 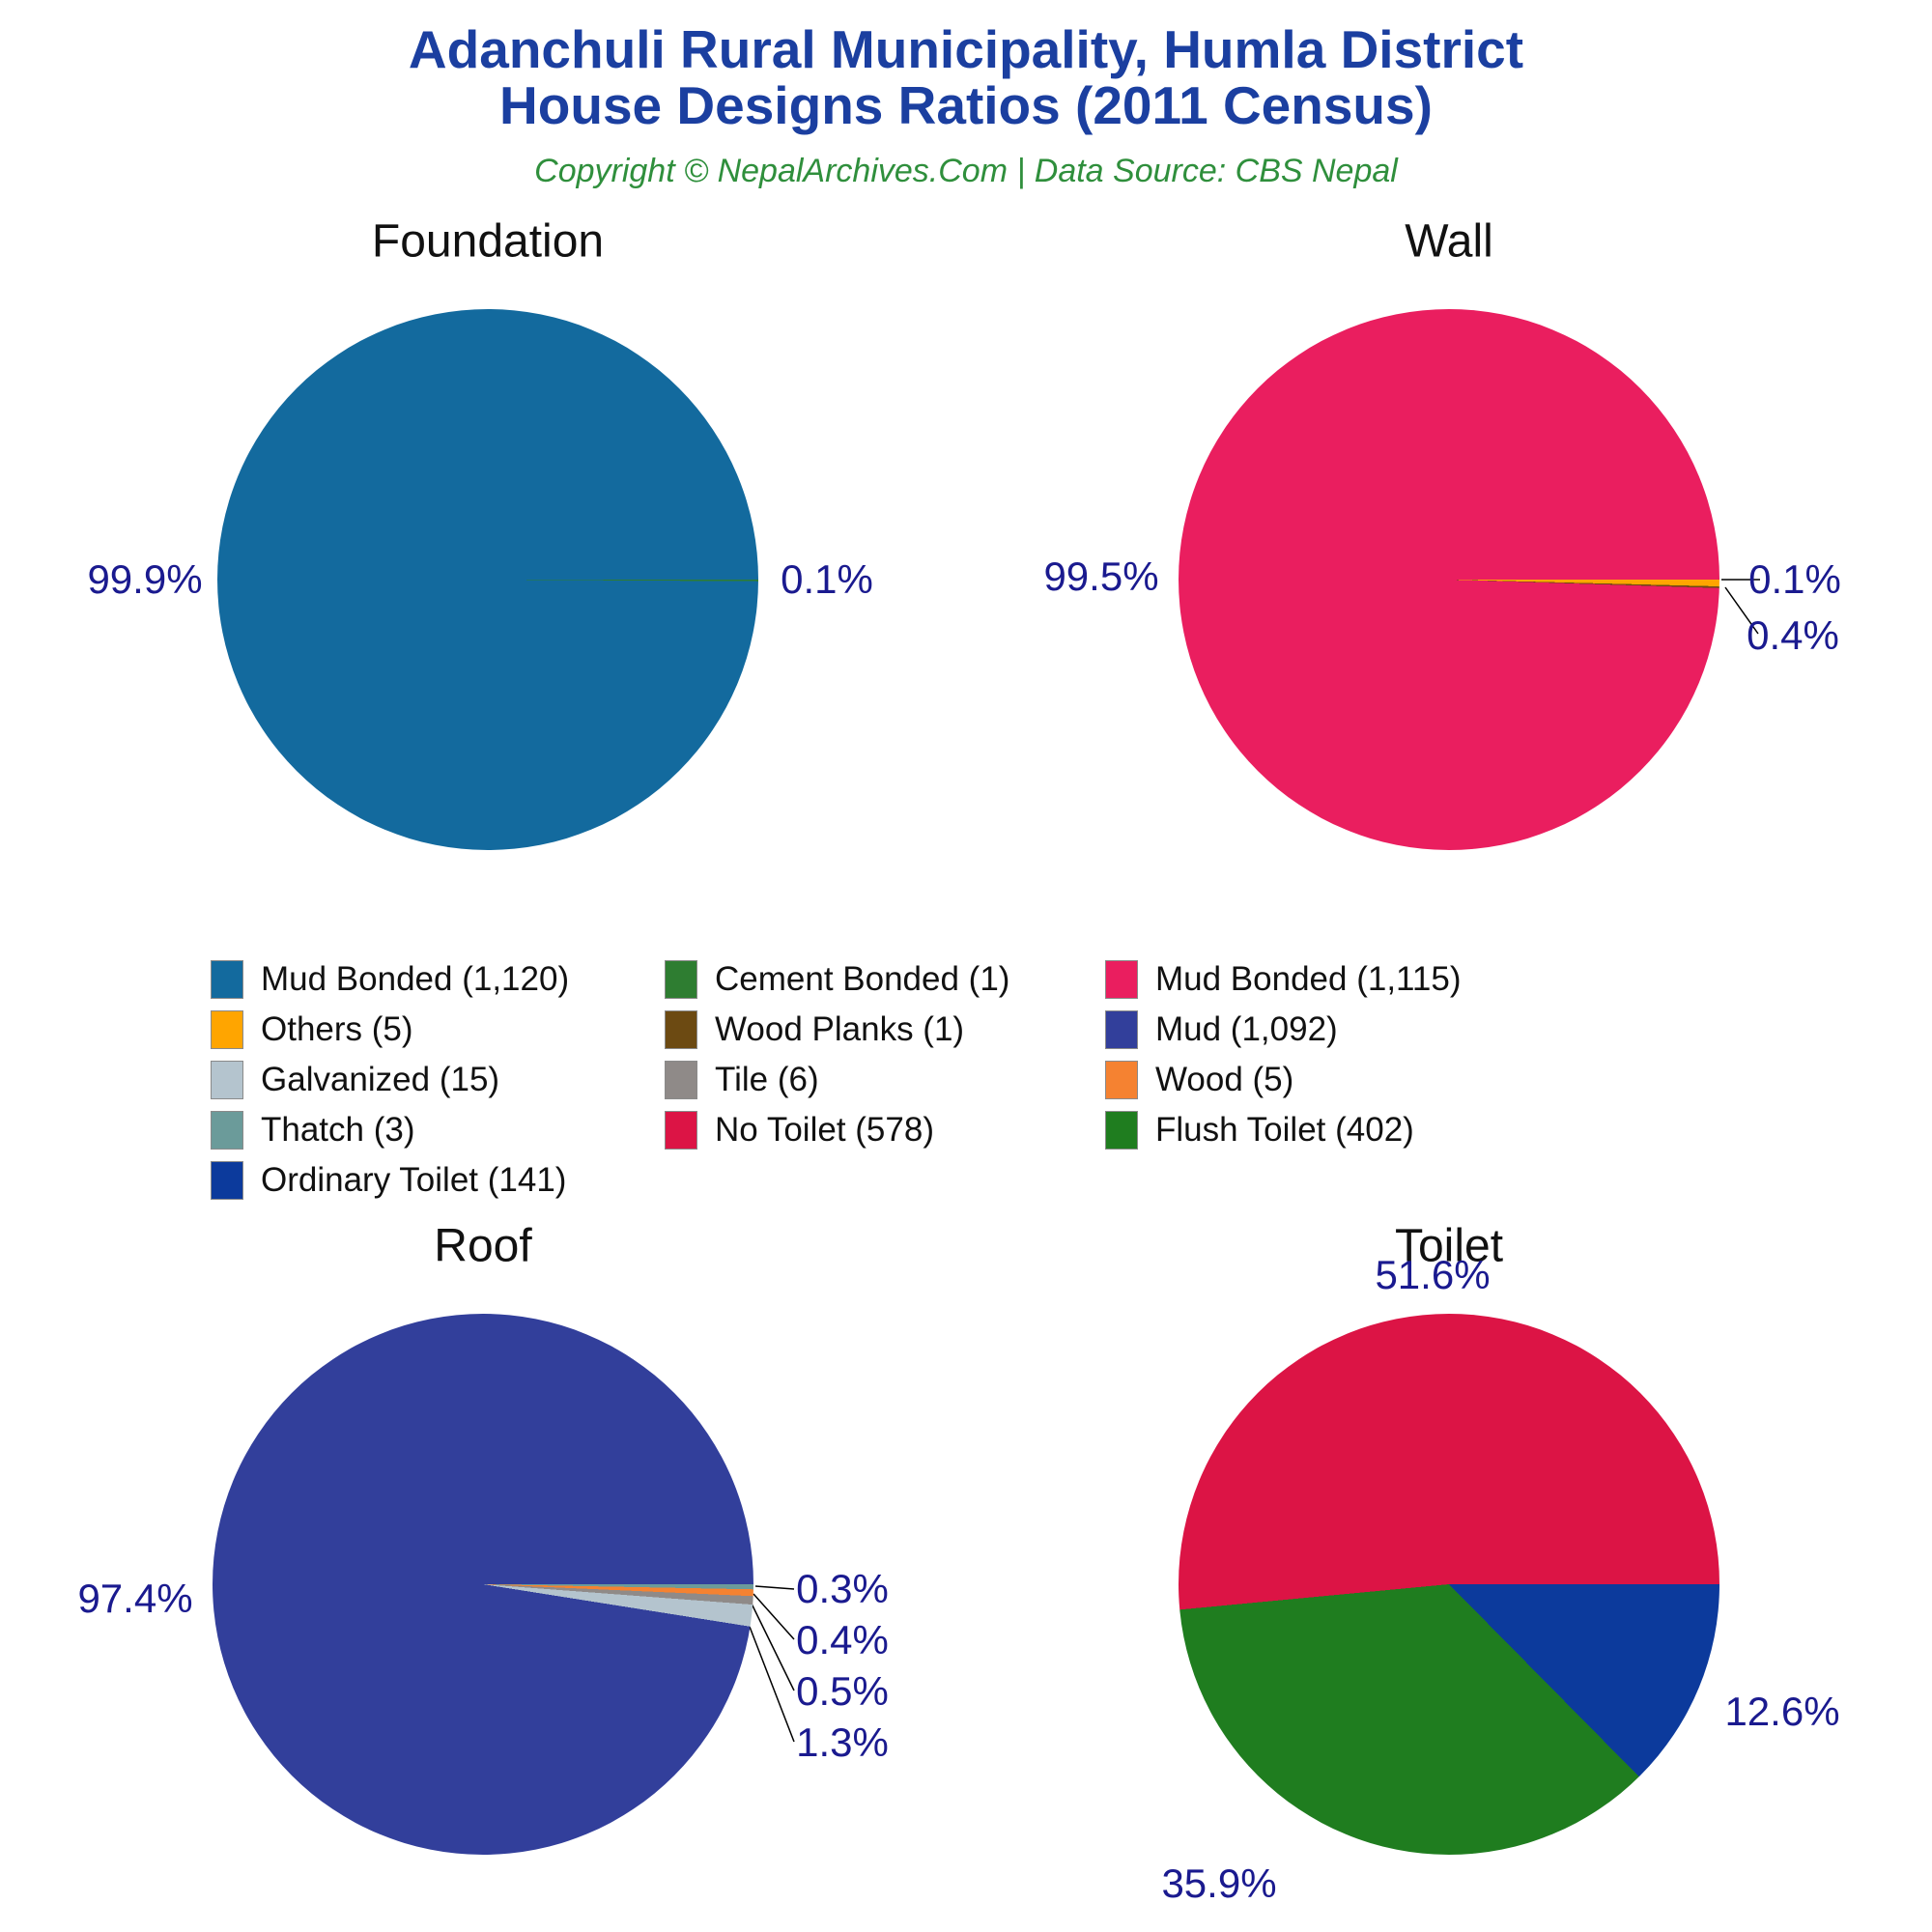 What do you see at coordinates (488, 241) in the screenshot?
I see `pie-title-foundation: Foundation` at bounding box center [488, 241].